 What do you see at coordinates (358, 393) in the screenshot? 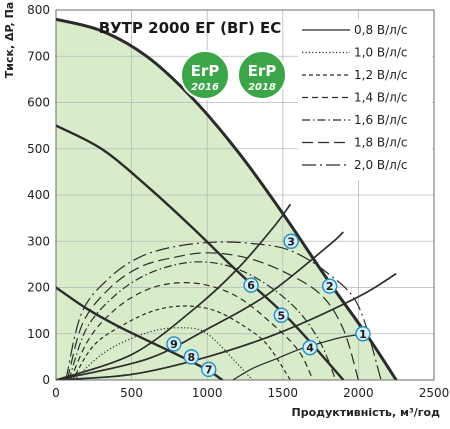
I see `x-tick-label: 2000` at bounding box center [358, 393].